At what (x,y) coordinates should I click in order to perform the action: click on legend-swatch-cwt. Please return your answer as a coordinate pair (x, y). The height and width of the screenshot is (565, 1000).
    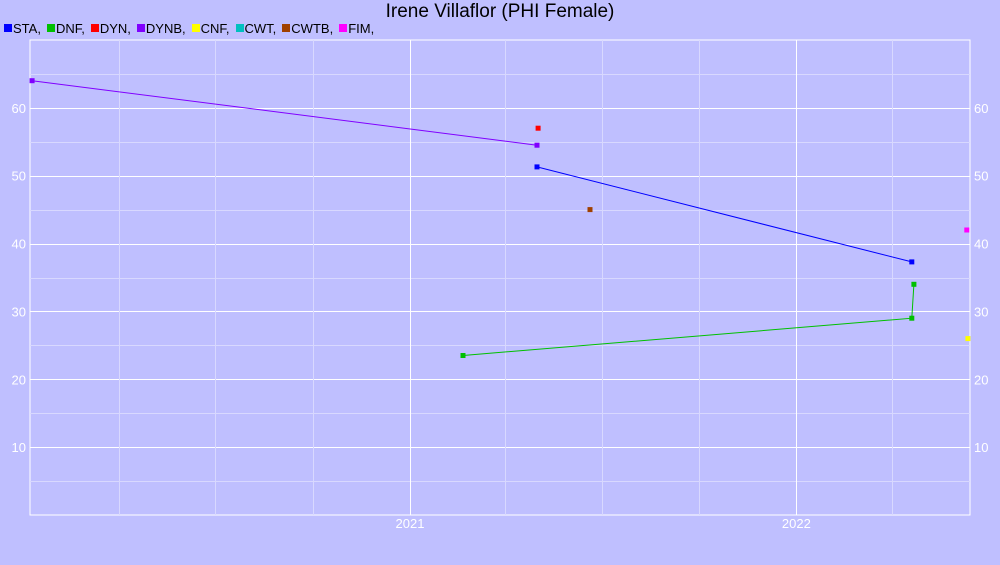
    Looking at the image, I should click on (239, 28).